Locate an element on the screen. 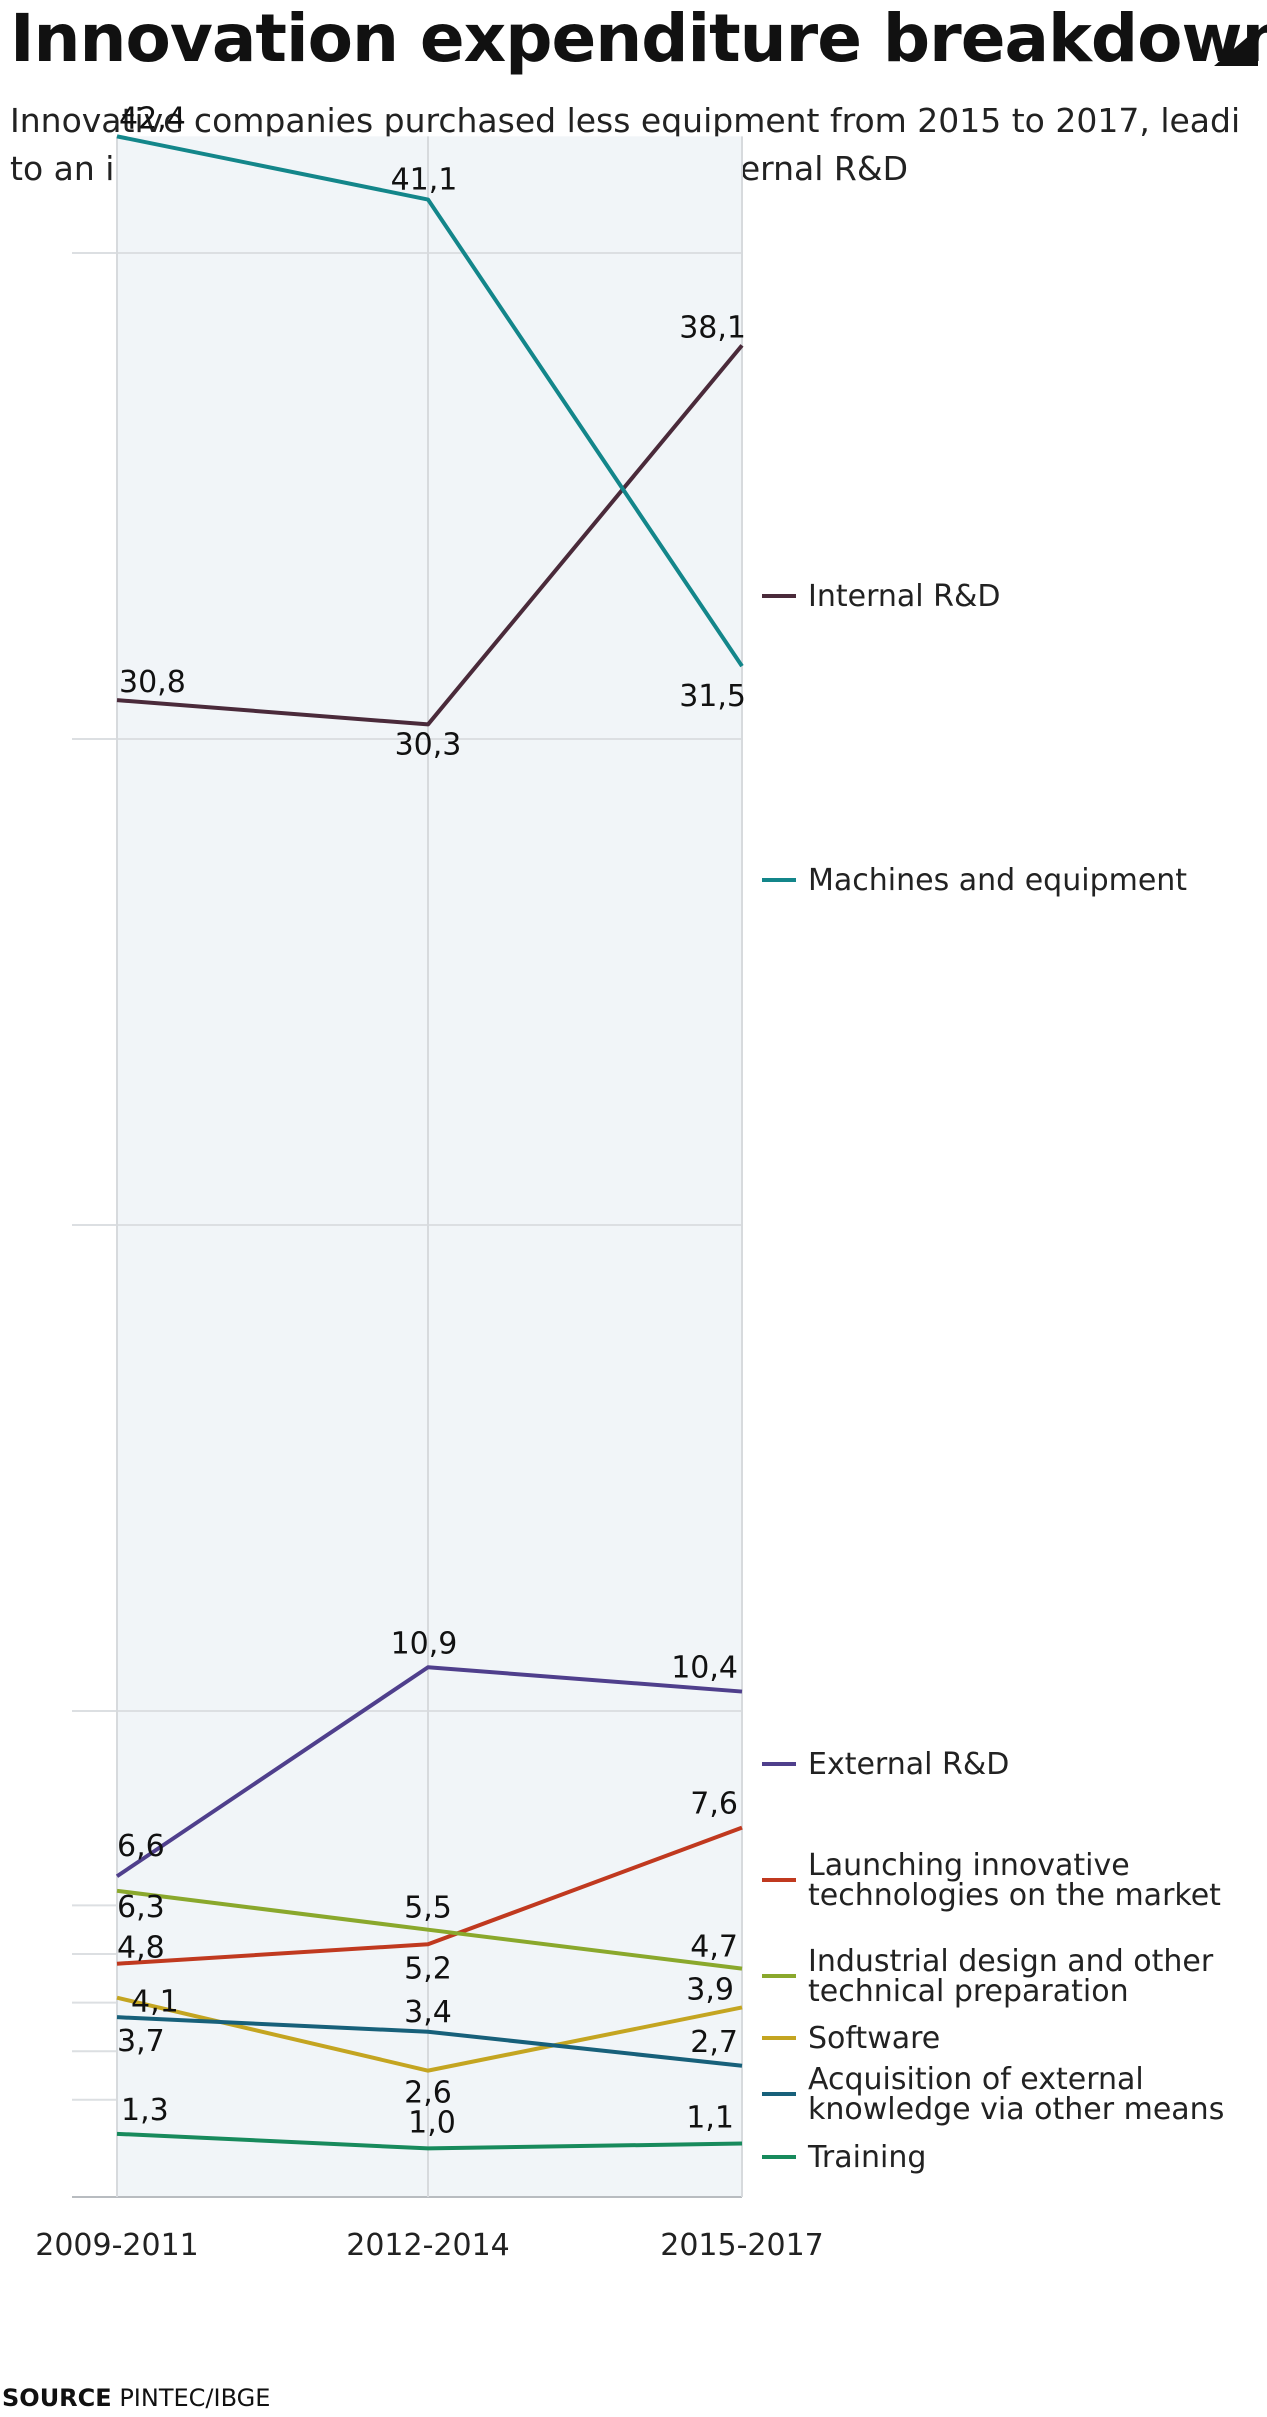  legend-entry: Software is located at coordinates (874, 2038).